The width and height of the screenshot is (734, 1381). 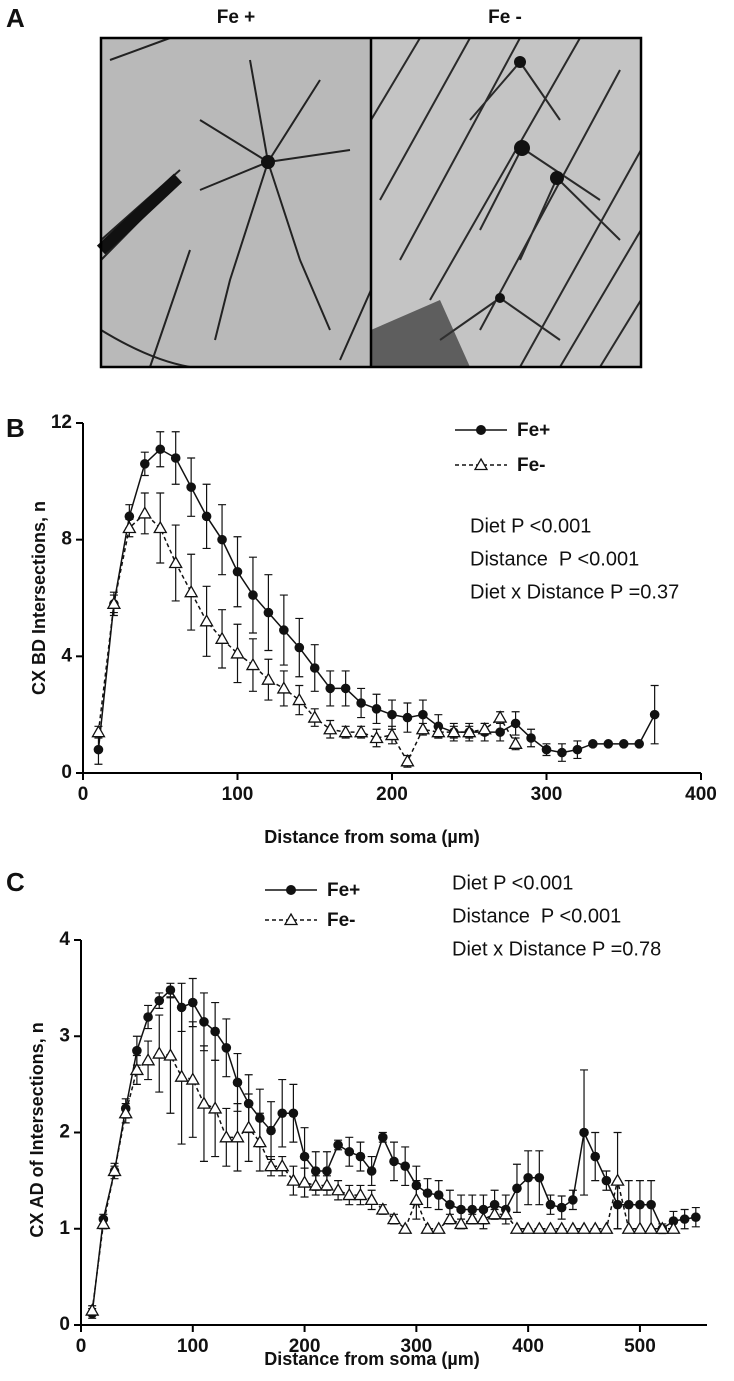 I want to click on x-tick-label: 0, so click(x=81, y=1346).